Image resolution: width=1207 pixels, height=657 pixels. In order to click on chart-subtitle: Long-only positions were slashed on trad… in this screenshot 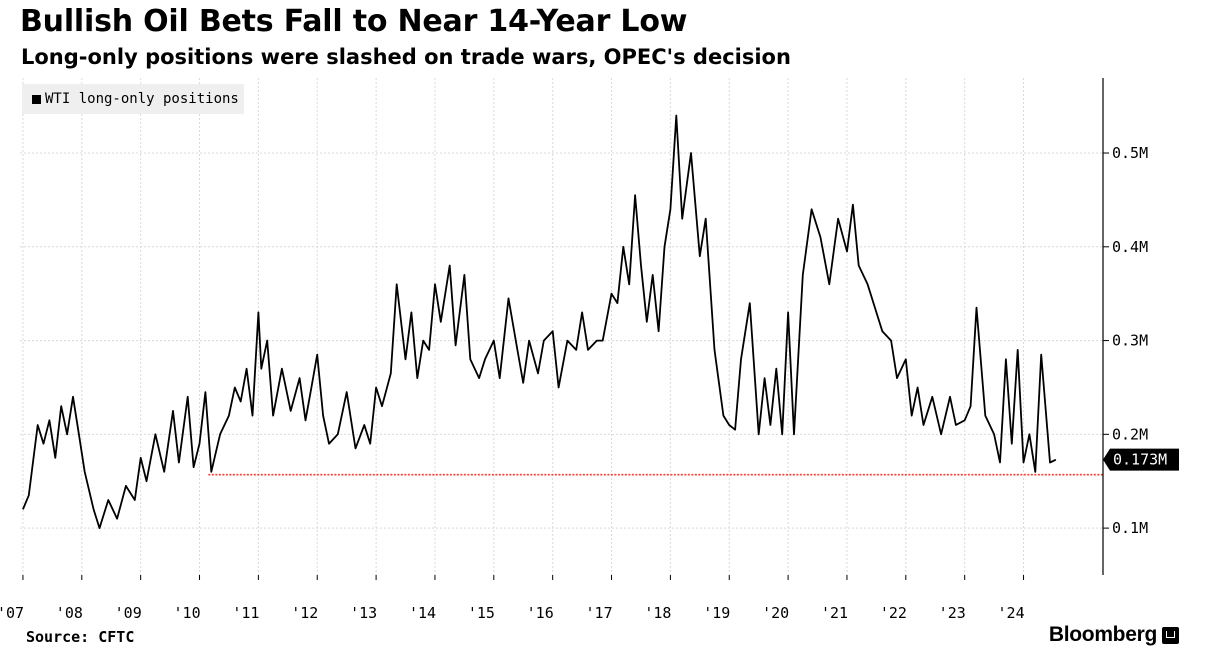, I will do `click(406, 57)`.